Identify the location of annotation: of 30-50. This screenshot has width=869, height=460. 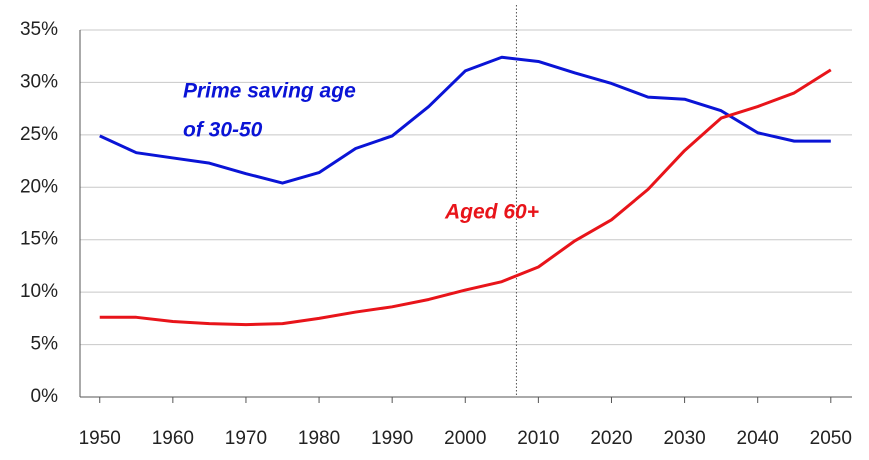
(223, 130).